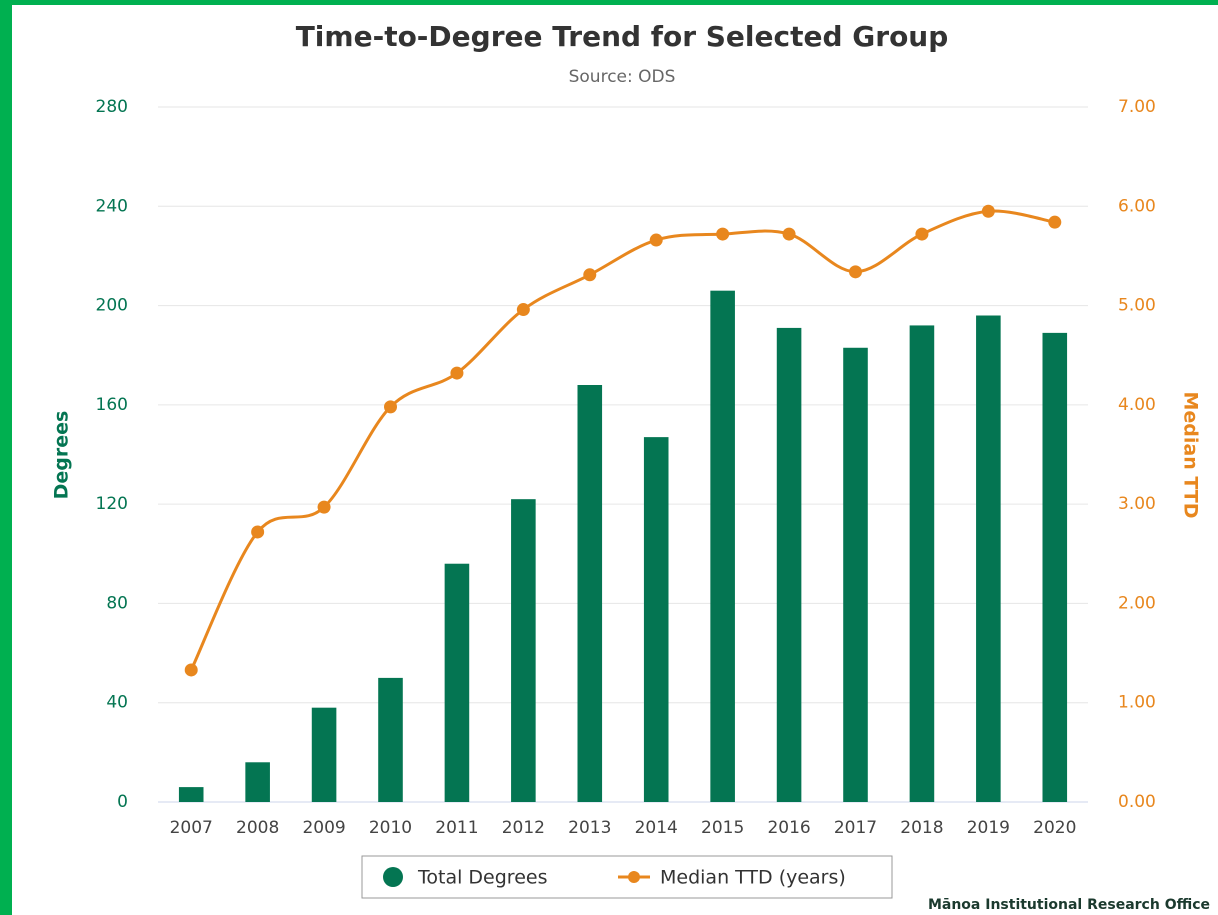 This screenshot has width=1218, height=915. What do you see at coordinates (257, 828) in the screenshot?
I see `x-tick-label: 2008` at bounding box center [257, 828].